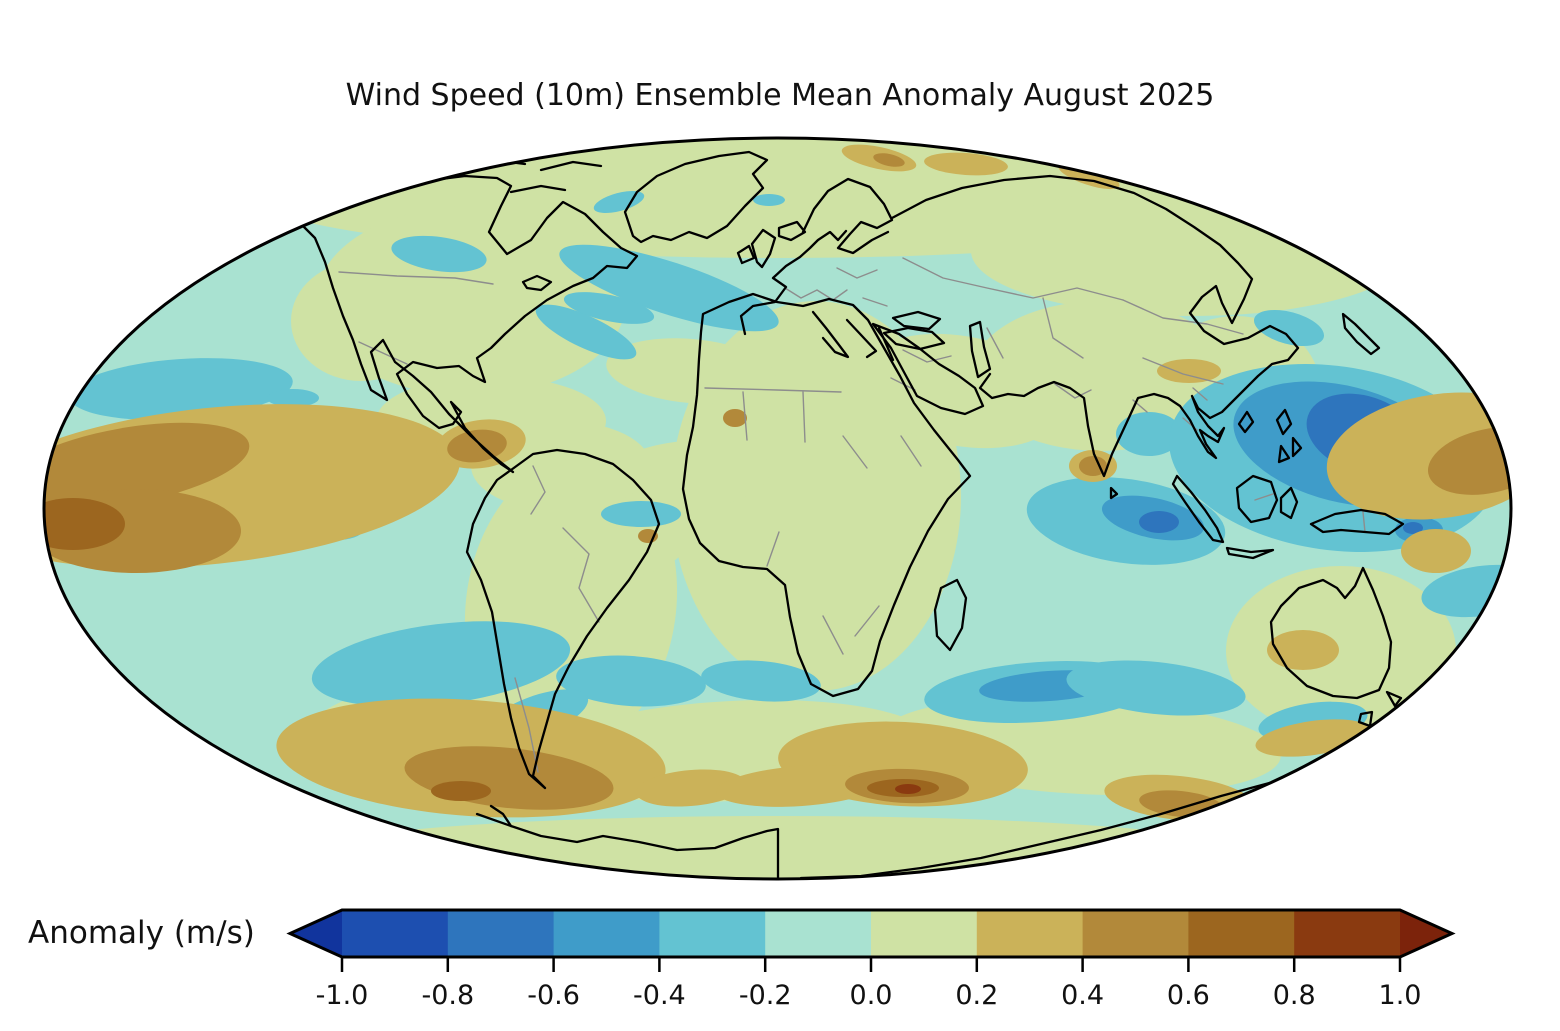 The image size is (1560, 1031). What do you see at coordinates (1357, 522) in the screenshot?
I see `coastline-new-guinea` at bounding box center [1357, 522].